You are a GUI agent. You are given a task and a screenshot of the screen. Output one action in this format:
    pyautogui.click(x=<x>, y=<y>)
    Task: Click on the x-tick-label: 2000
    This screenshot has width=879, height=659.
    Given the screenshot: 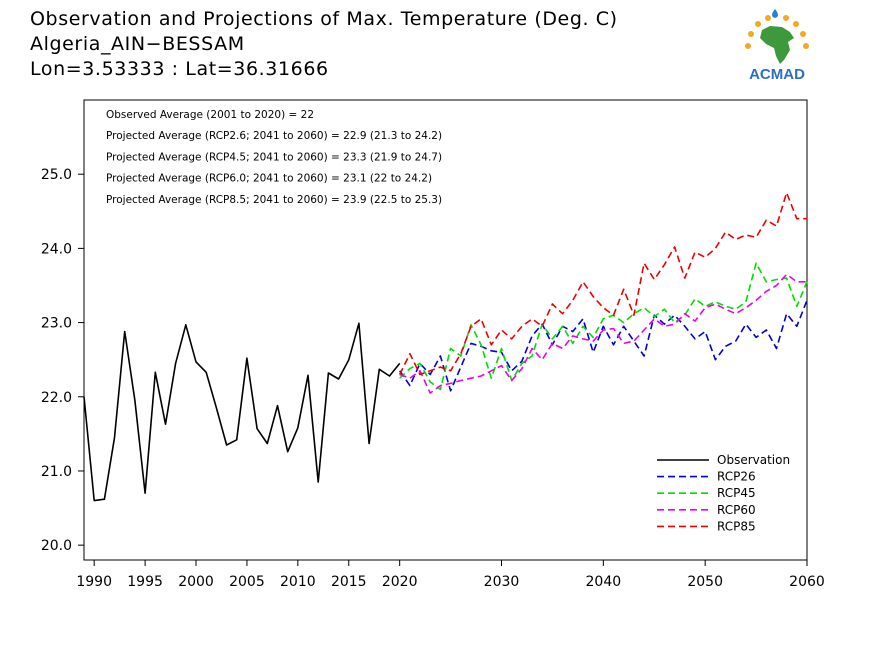 What is the action you would take?
    pyautogui.click(x=196, y=582)
    